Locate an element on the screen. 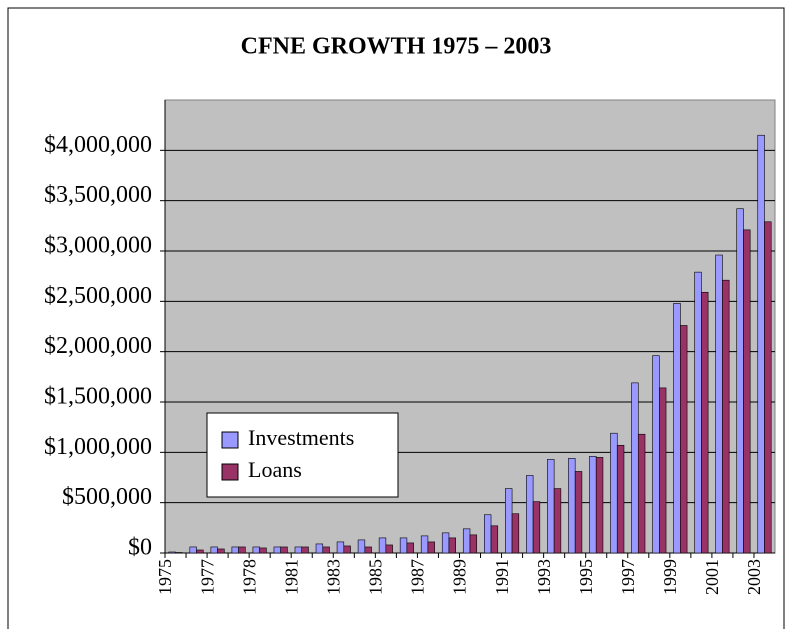 The width and height of the screenshot is (792, 629). x-tick-label: 1983 is located at coordinates (334, 577).